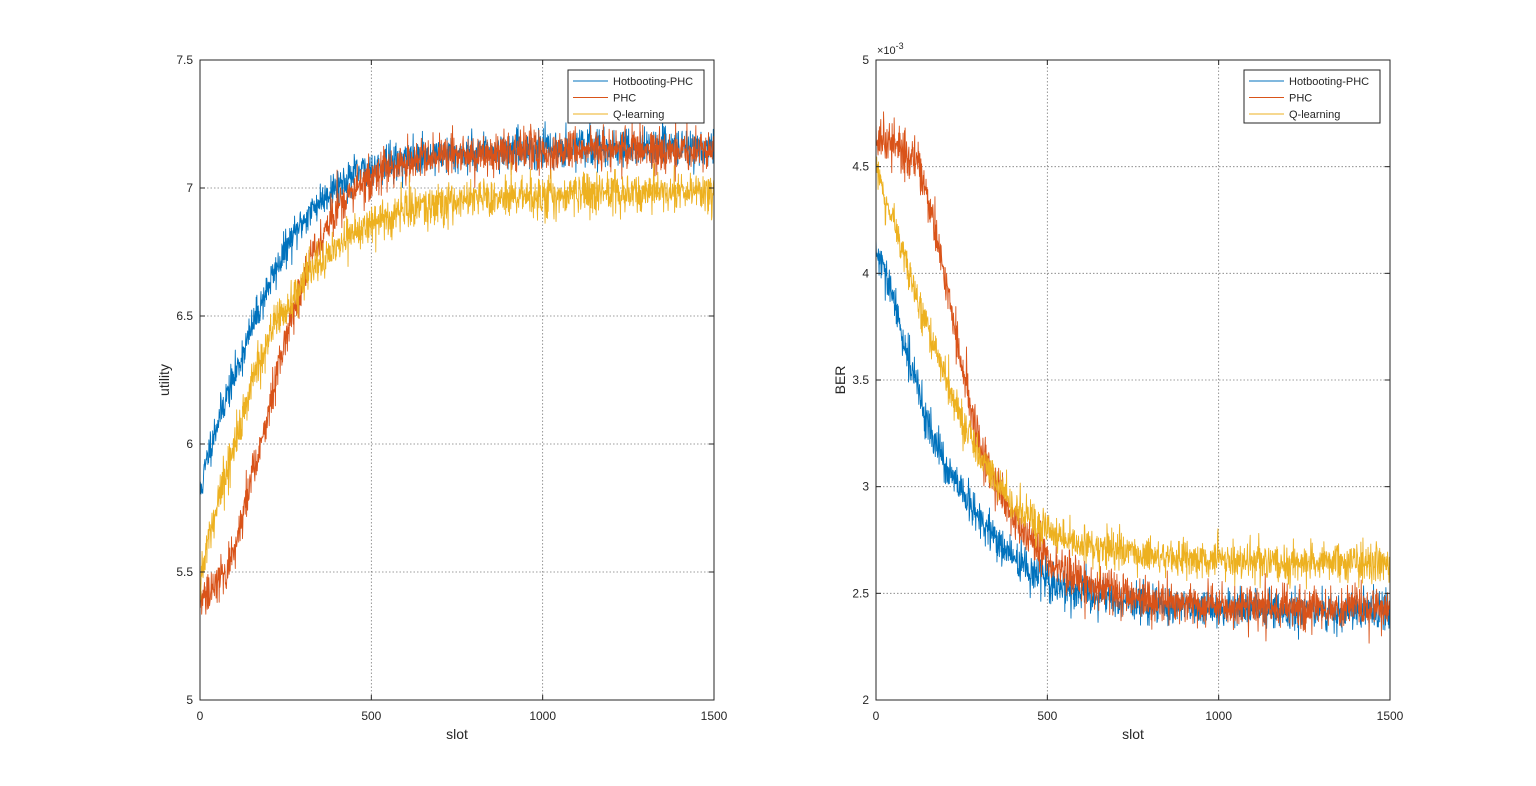 The image size is (1536, 786). Describe the element at coordinates (1314, 115) in the screenshot. I see `ber-legend-label: Q-learning` at that location.